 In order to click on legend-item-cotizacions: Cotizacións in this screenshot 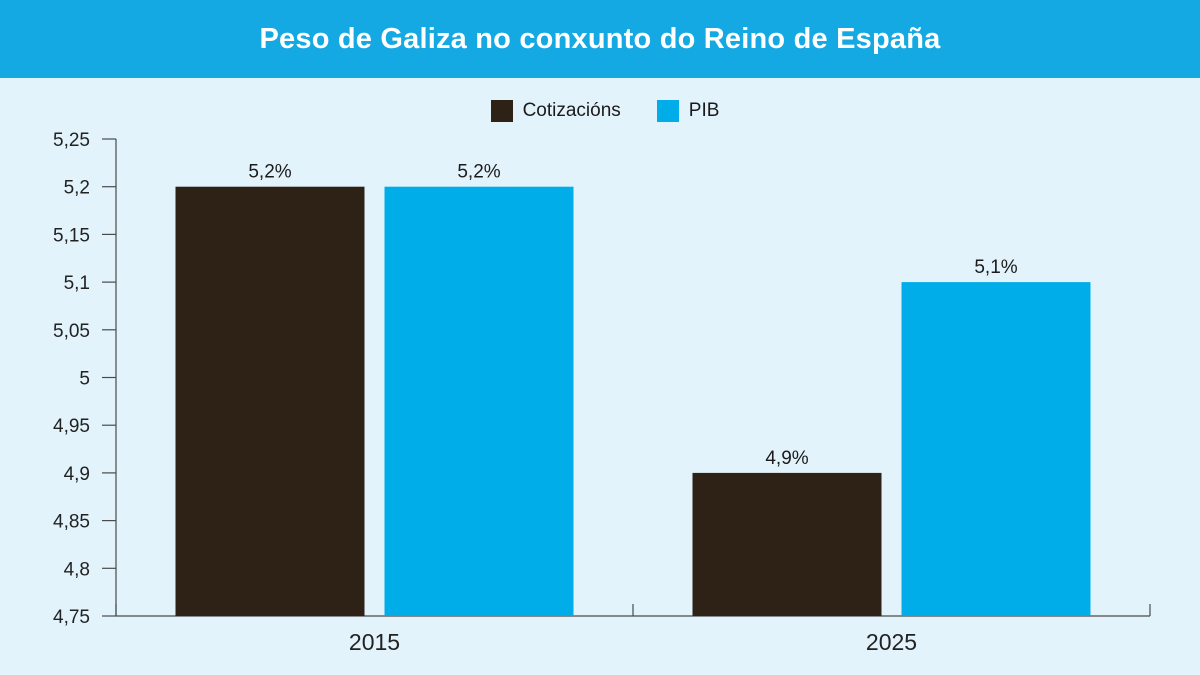, I will do `click(555, 111)`.